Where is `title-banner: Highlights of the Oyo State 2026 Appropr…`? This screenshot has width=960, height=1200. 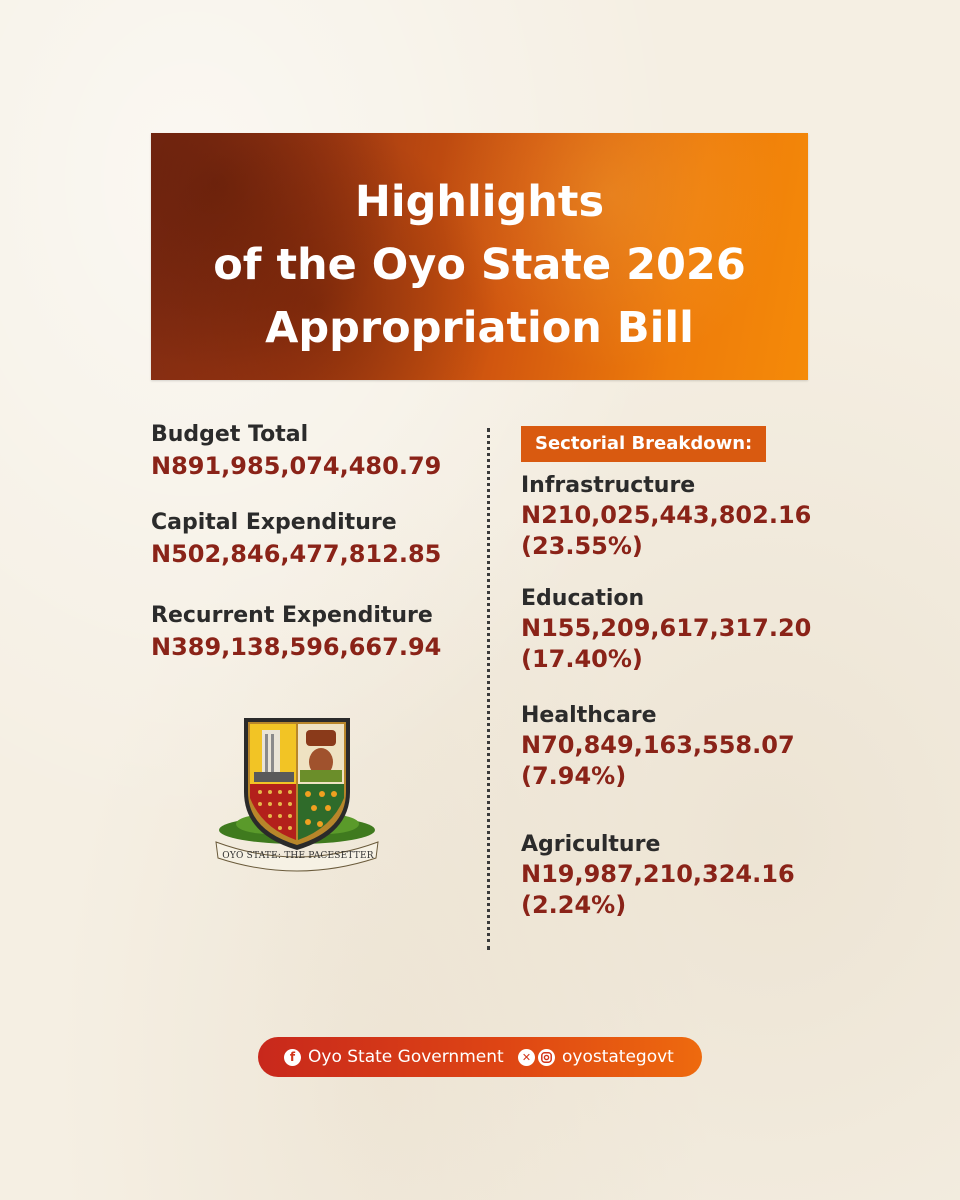 title-banner: Highlights of the Oyo State 2026 Appropr… is located at coordinates (479, 256).